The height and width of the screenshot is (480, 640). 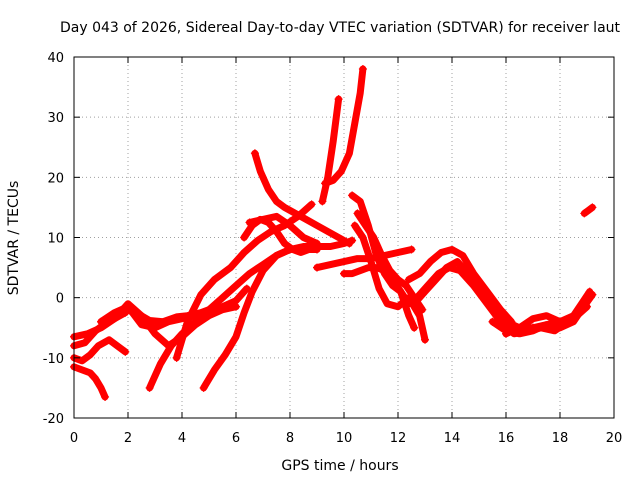 What do you see at coordinates (338, 99) in the screenshot?
I see `series-arc-13-end-marker` at bounding box center [338, 99].